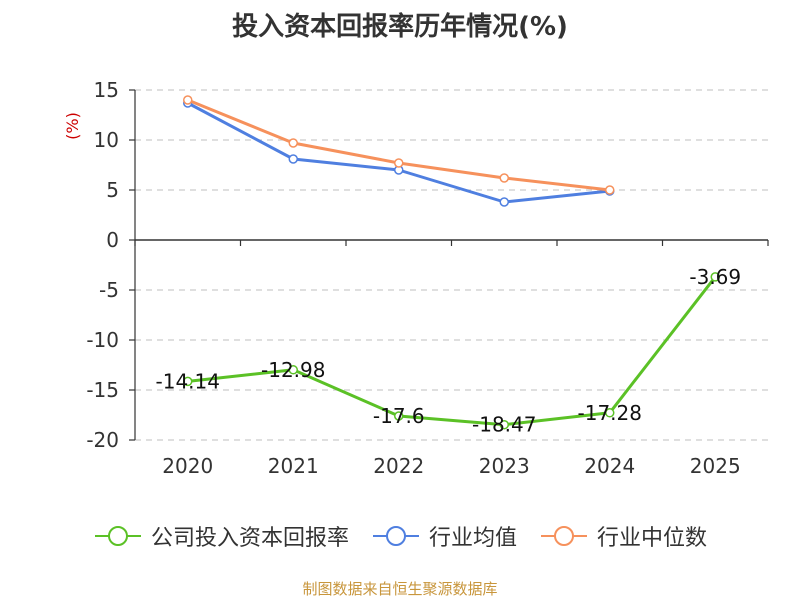 The image size is (800, 600). Describe the element at coordinates (715, 466) in the screenshot. I see `x-tick-label: 2025` at that location.